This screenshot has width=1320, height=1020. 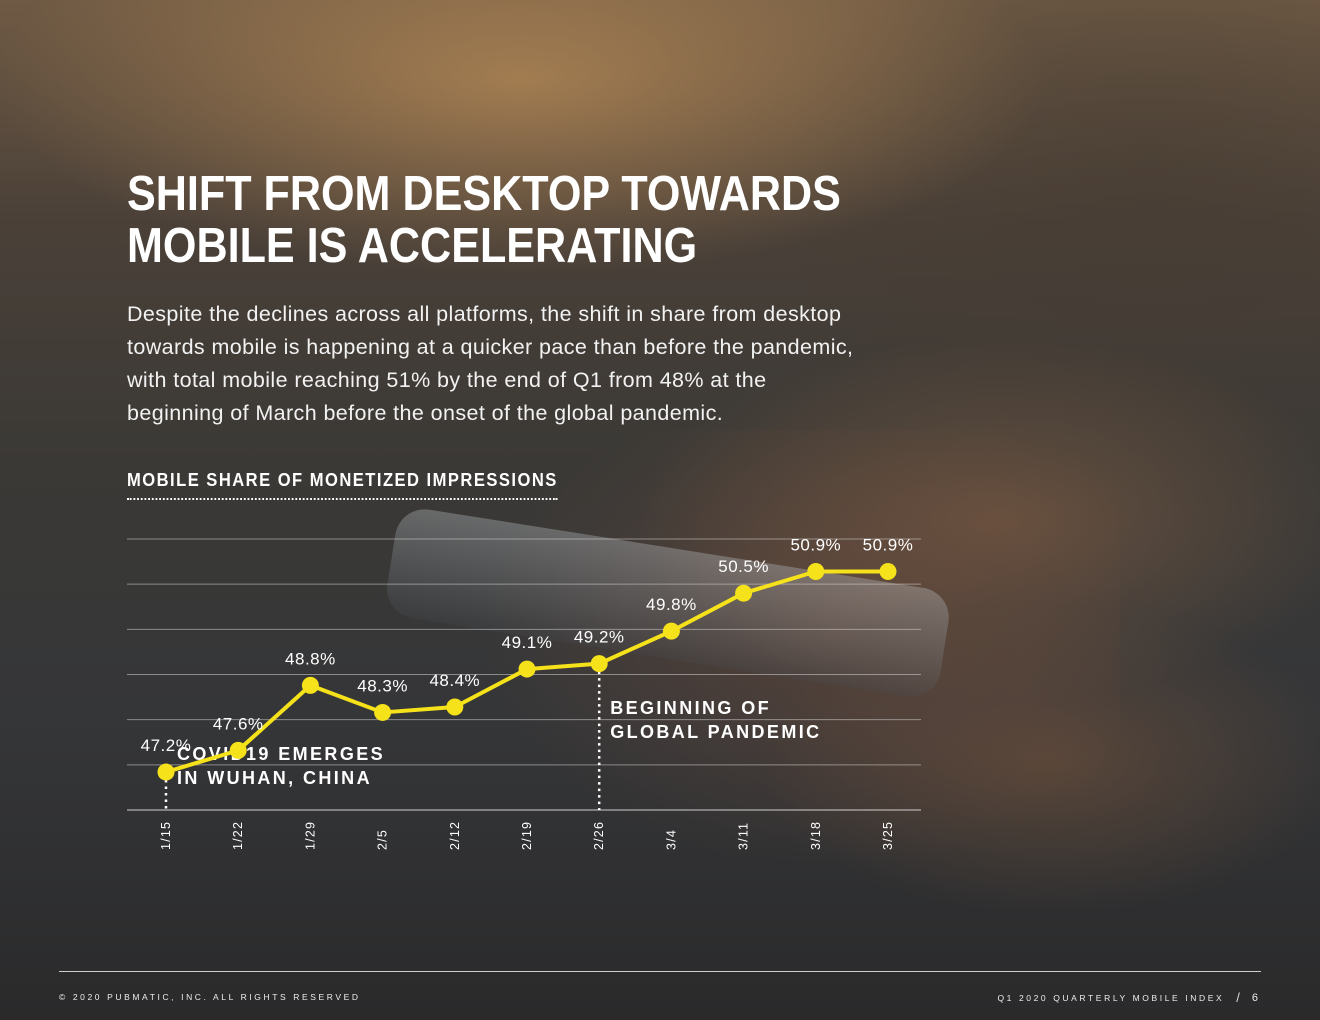 What do you see at coordinates (342, 485) in the screenshot?
I see `chart-title: MOBILE SHARE OF MONETIZED IMPRESSIONS` at bounding box center [342, 485].